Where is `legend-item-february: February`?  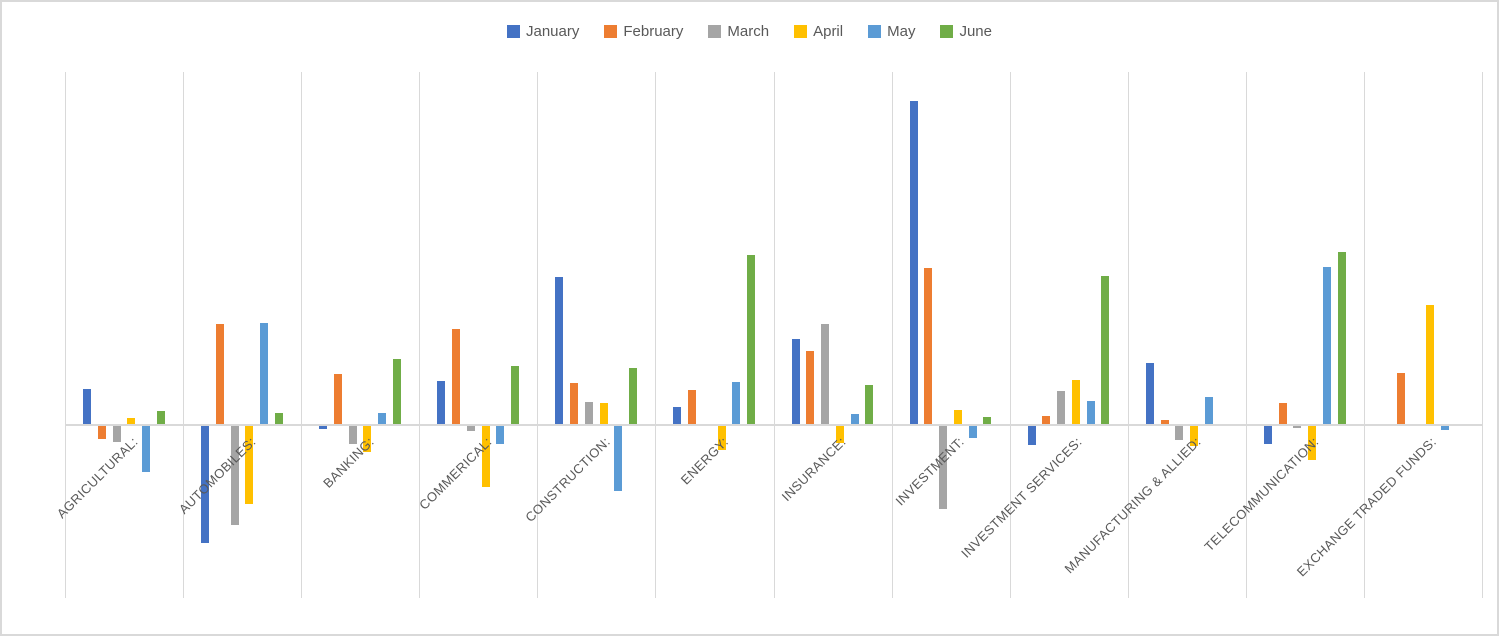
legend-item-february: February is located at coordinates (643, 31).